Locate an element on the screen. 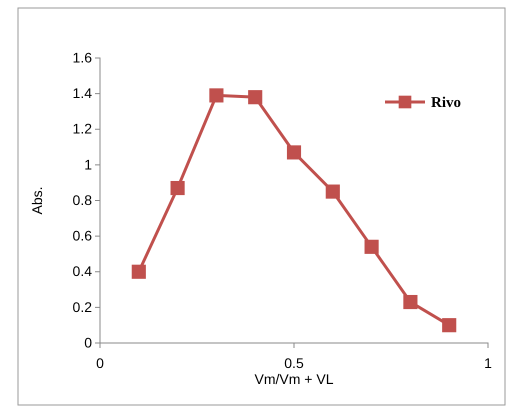  y-tick-label: 0.4 is located at coordinates (82, 271).